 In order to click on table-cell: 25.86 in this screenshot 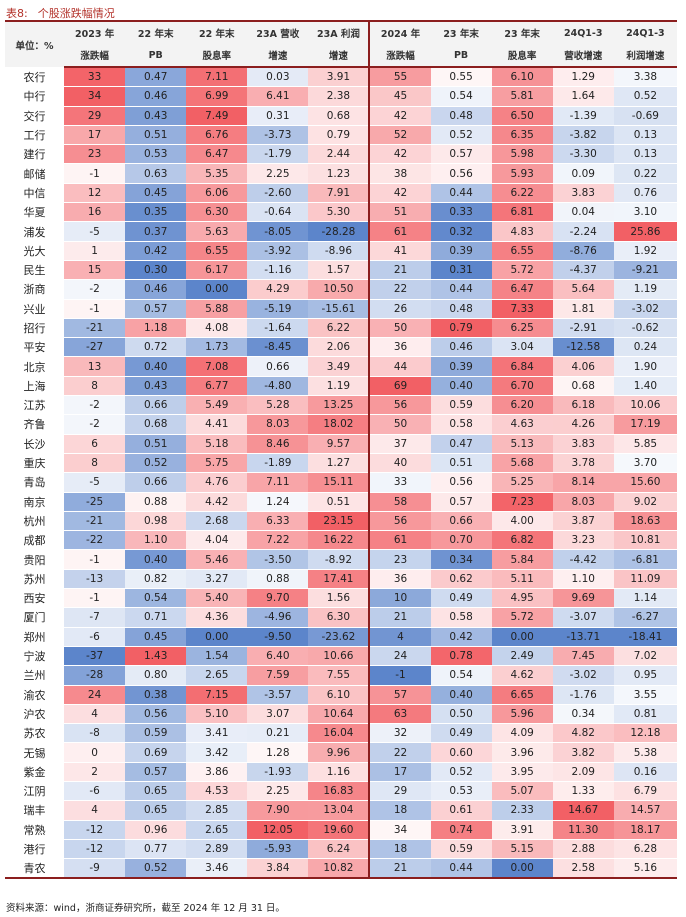, I will do `click(645, 231)`.